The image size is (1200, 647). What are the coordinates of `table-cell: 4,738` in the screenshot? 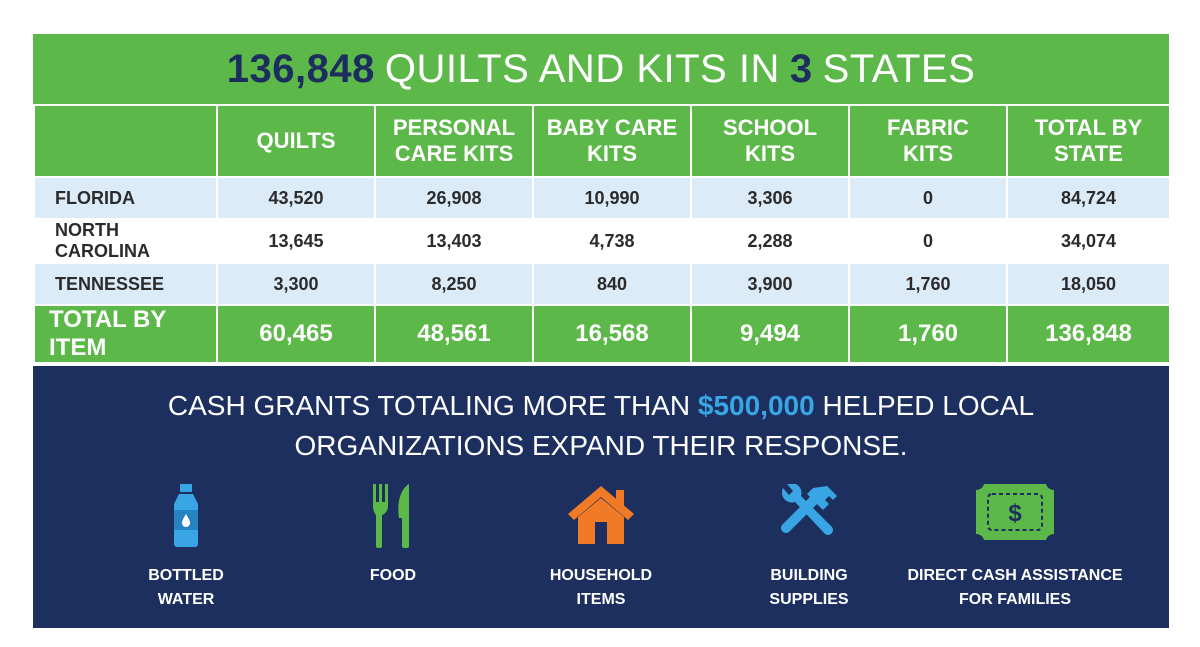 It's located at (612, 241).